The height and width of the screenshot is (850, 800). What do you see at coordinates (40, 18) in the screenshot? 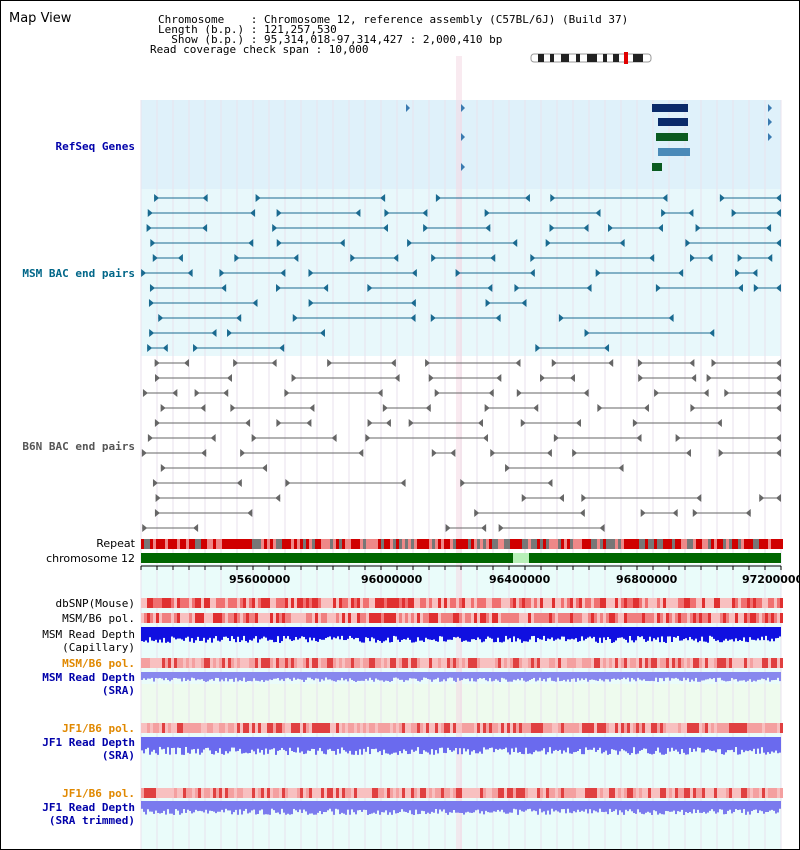
I see `map-view-title: Map View` at bounding box center [40, 18].